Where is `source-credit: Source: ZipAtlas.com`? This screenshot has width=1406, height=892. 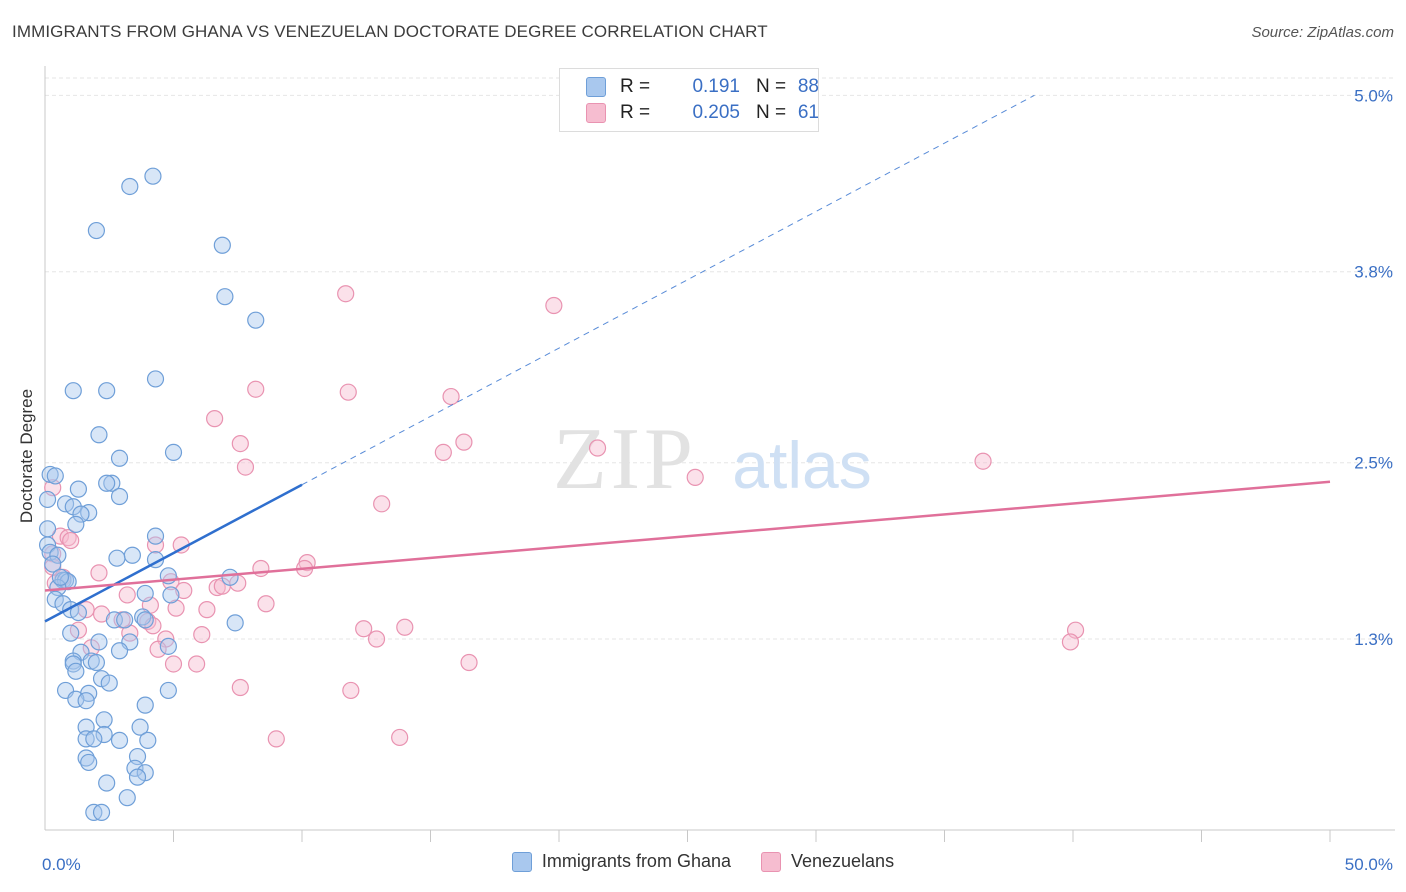
source-credit: Source: ZipAtlas.com is located at coordinates (1322, 32).